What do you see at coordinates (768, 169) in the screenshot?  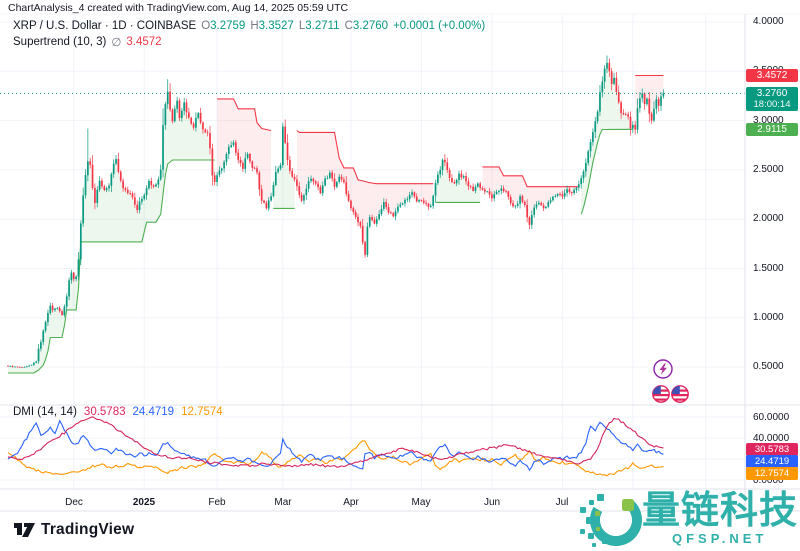 I see `price-tick-label: 2.5000` at bounding box center [768, 169].